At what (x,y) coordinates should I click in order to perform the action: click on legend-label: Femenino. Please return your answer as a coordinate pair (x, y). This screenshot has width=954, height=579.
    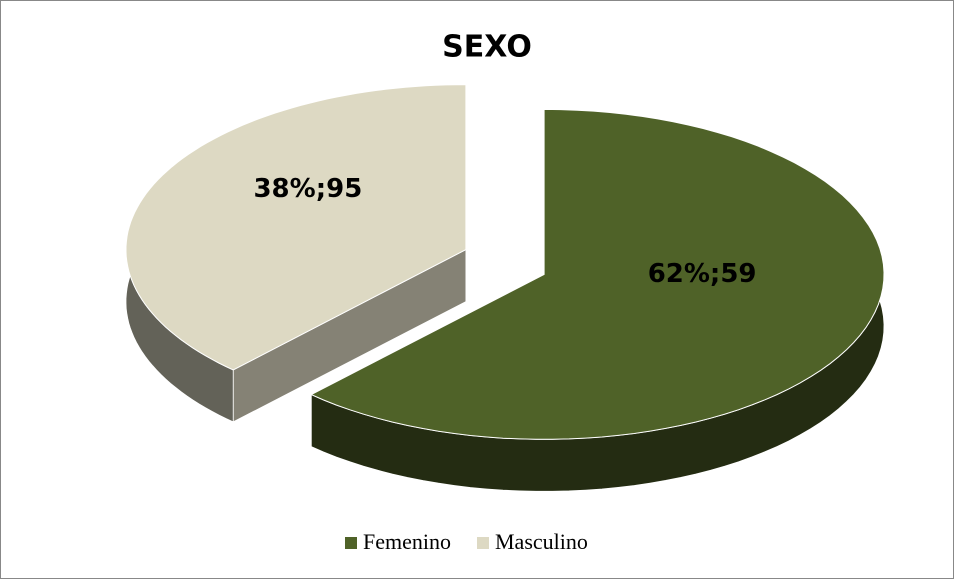
    Looking at the image, I should click on (407, 541).